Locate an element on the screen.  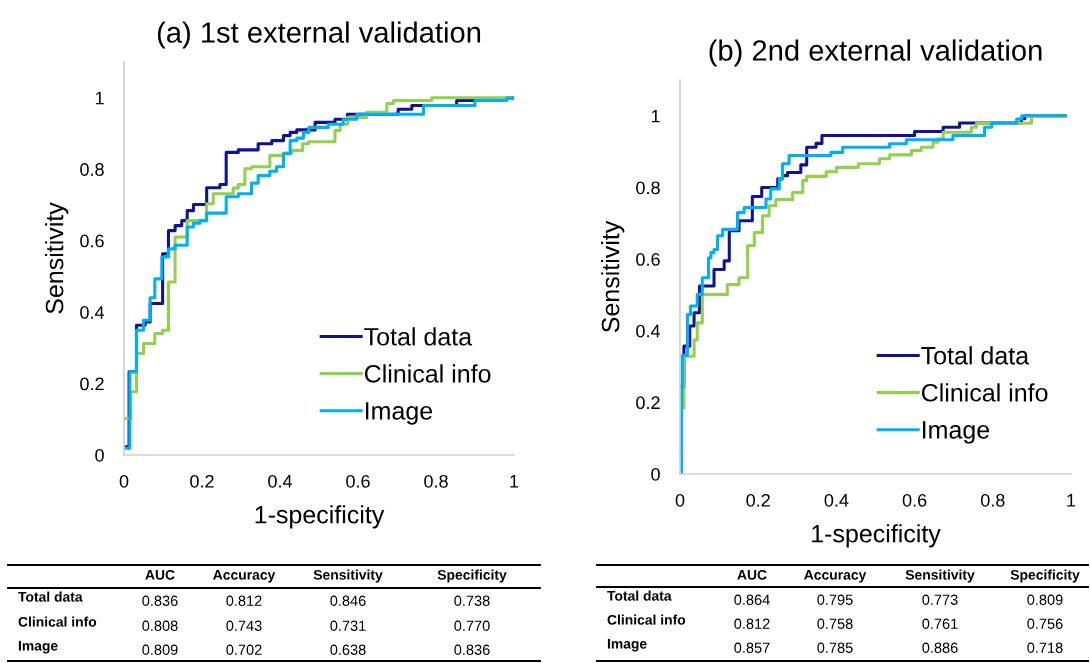
text: 0.857 is located at coordinates (752, 647).